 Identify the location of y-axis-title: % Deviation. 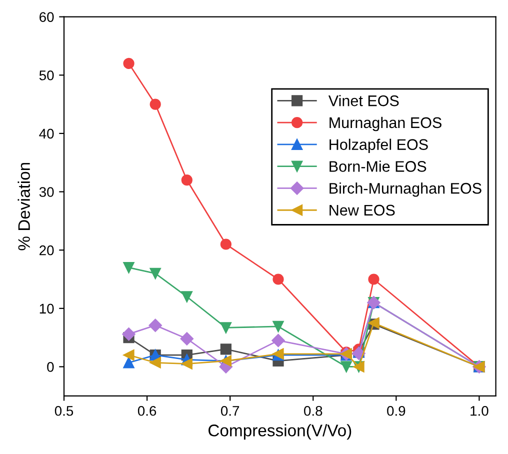
(24, 206).